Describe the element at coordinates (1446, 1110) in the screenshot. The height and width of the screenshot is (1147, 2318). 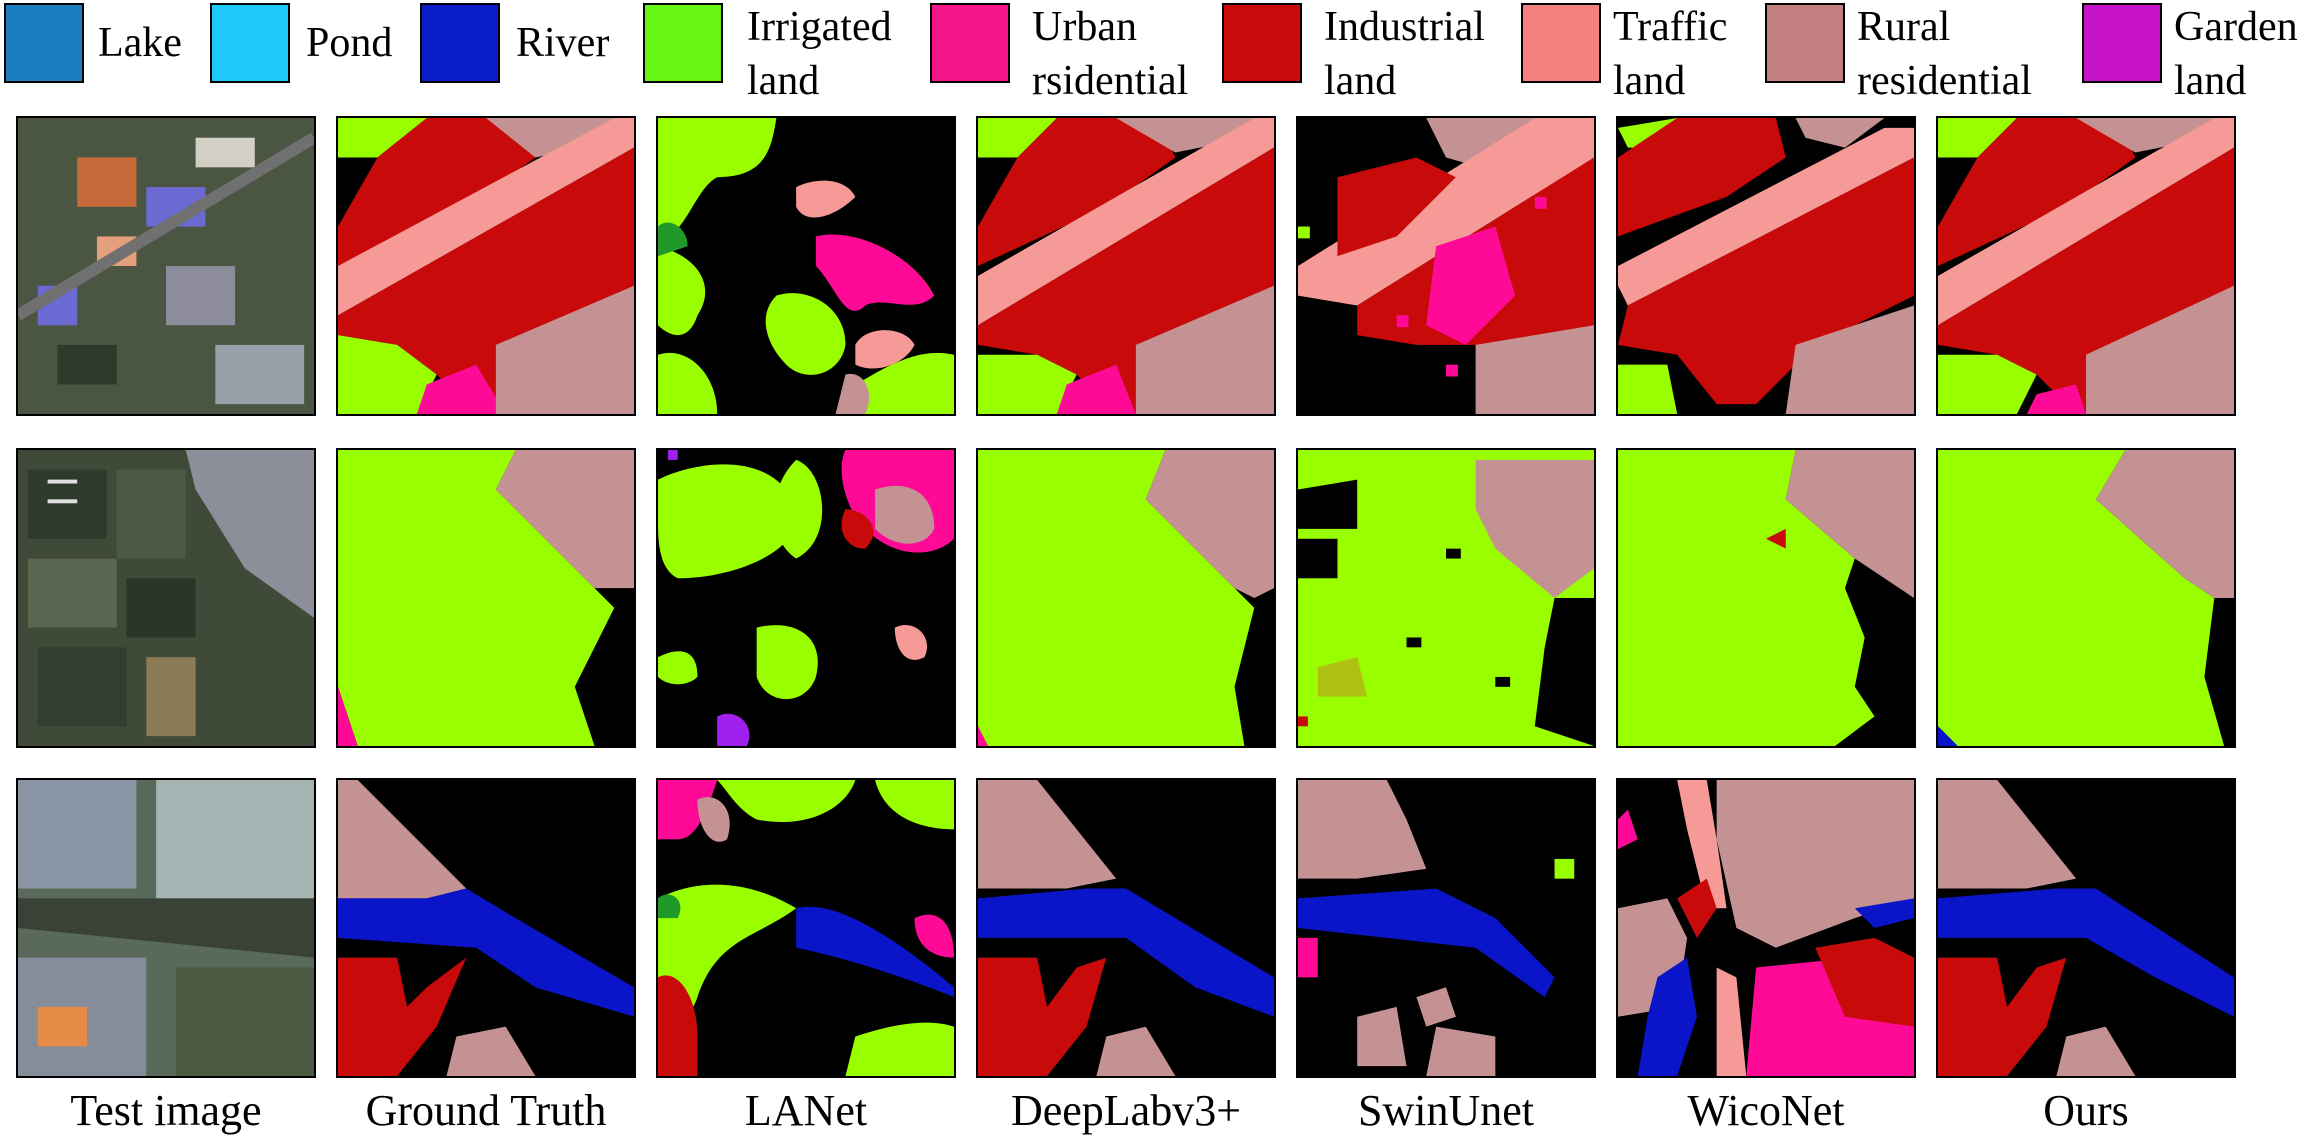
I see `column-label-swinunet: SwinUnet` at that location.